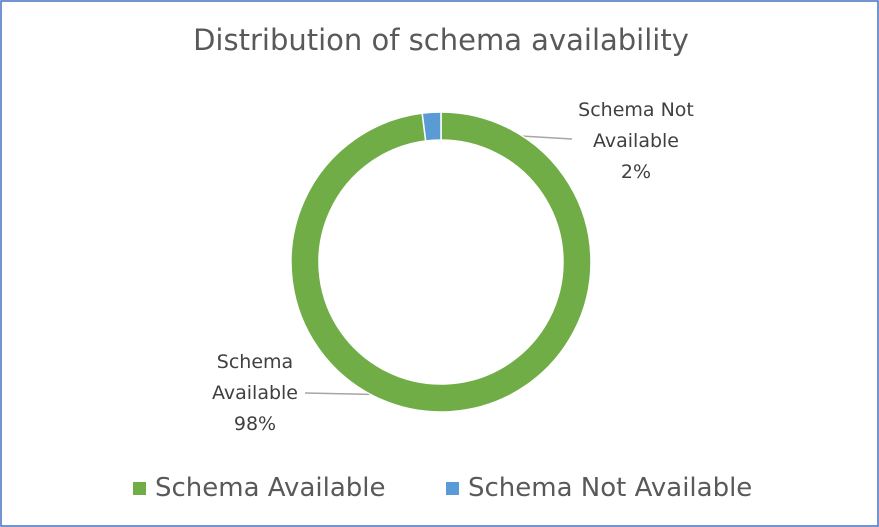 This screenshot has width=879, height=527. I want to click on data-label-value: 2%, so click(636, 172).